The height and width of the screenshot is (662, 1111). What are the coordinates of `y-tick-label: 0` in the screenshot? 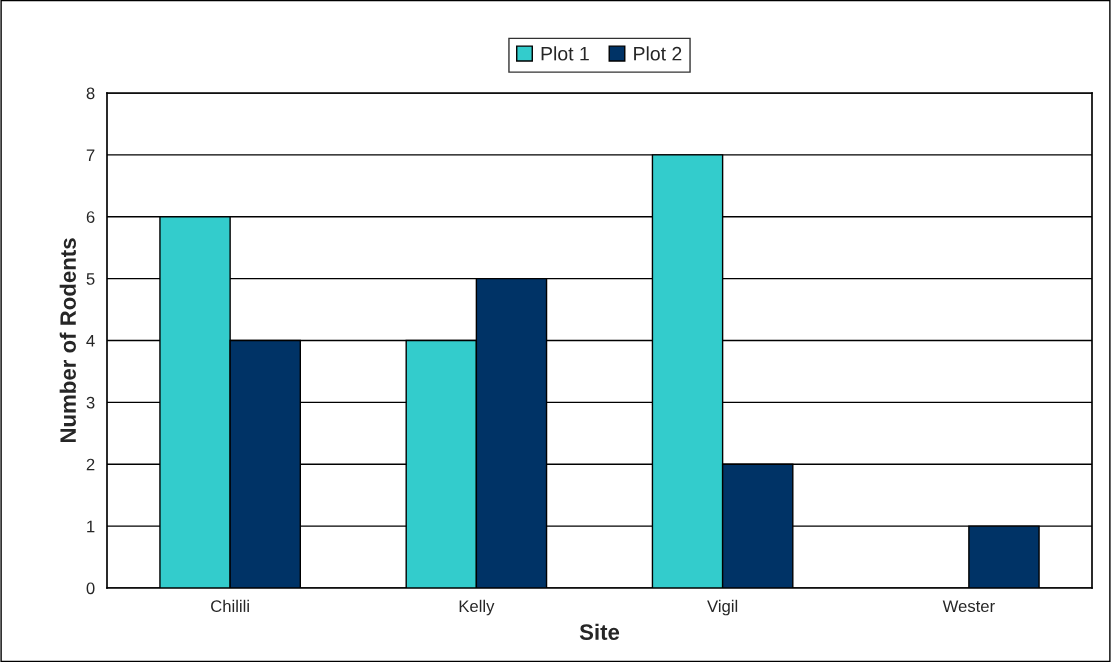 It's located at (90, 588).